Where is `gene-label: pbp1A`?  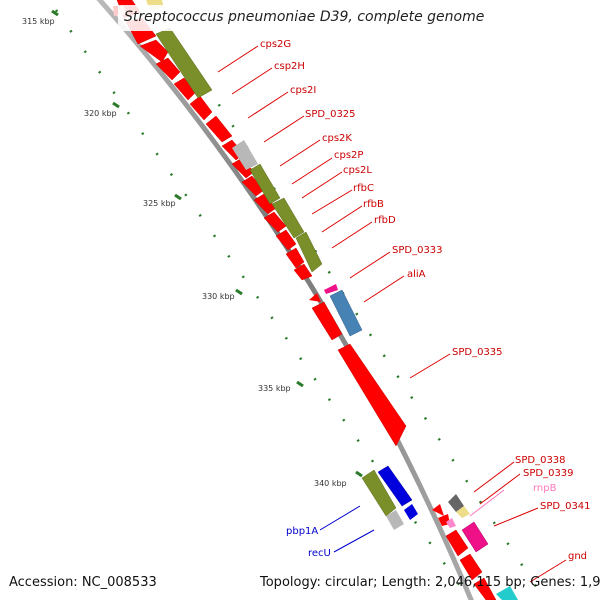
gene-label: pbp1A is located at coordinates (302, 531).